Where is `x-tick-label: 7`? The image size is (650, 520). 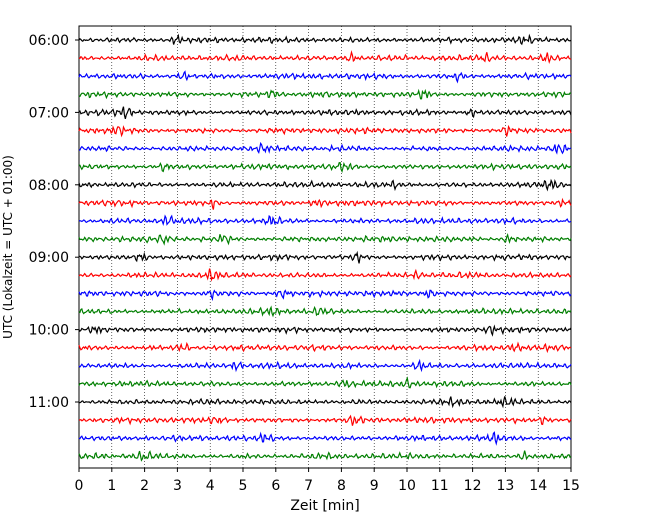
x-tick-label: 7 is located at coordinates (308, 486).